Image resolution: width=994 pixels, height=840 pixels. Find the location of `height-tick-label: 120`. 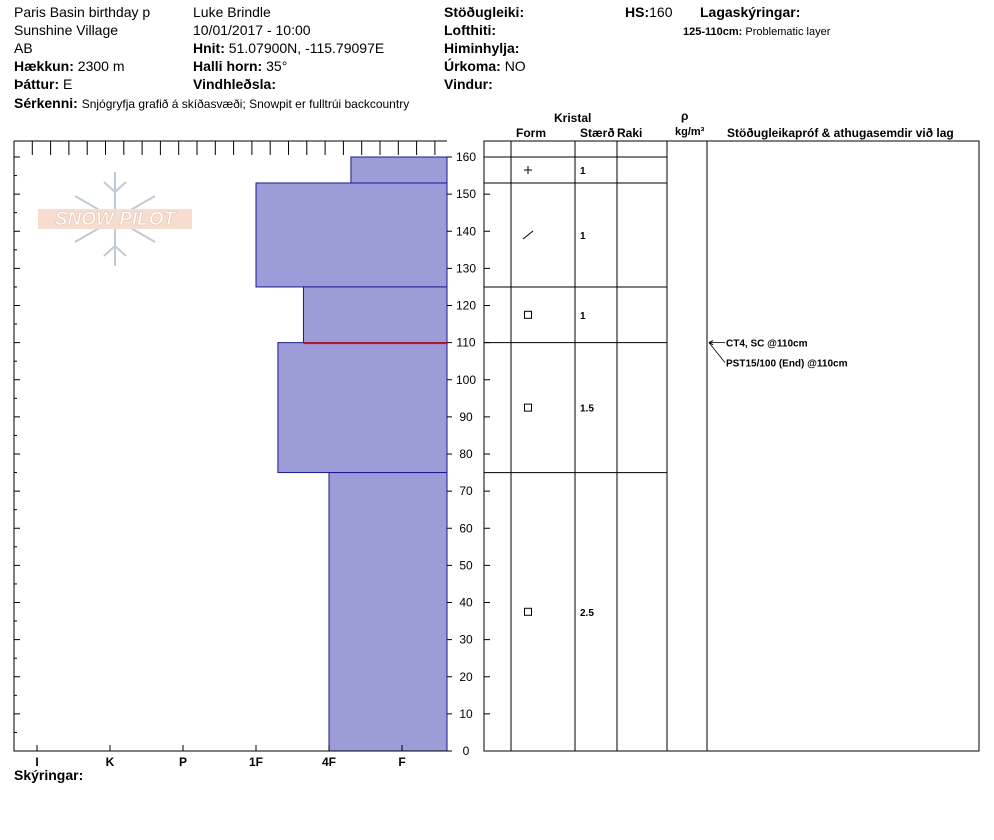

height-tick-label: 120 is located at coordinates (466, 306).